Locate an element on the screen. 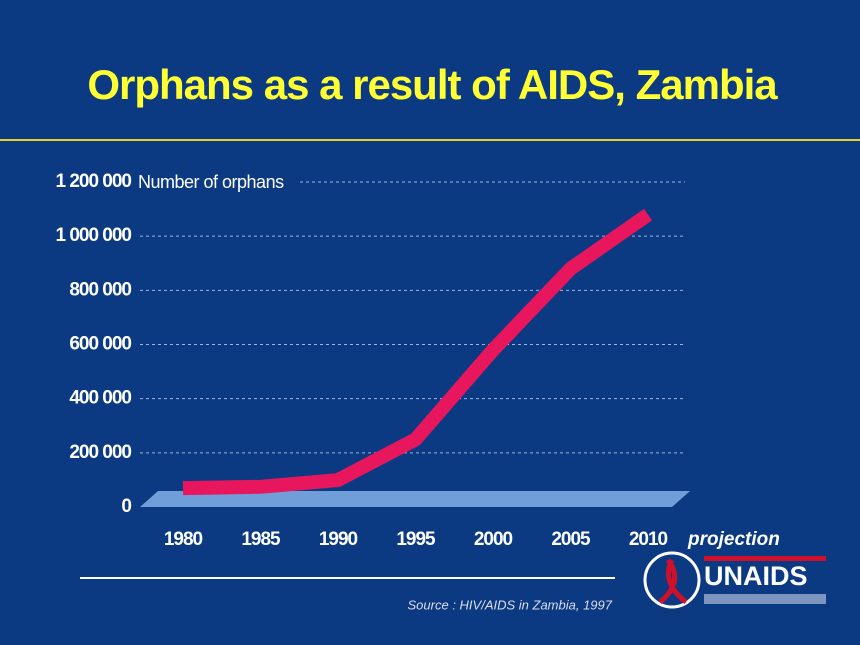 The image size is (860, 645). y-tick-label: 1 200 000 is located at coordinates (93, 181).